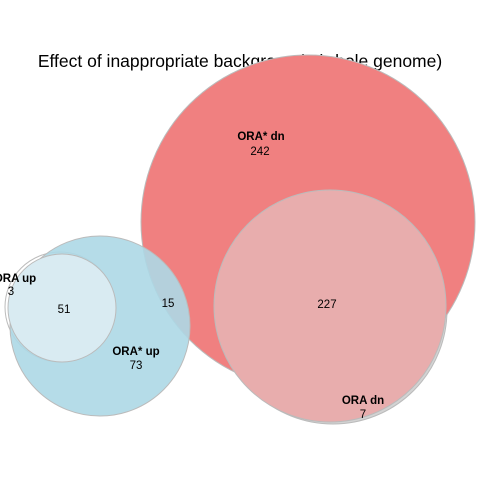 The height and width of the screenshot is (480, 480). Describe the element at coordinates (11, 292) in the screenshot. I see `count-ora-up: 3` at that location.